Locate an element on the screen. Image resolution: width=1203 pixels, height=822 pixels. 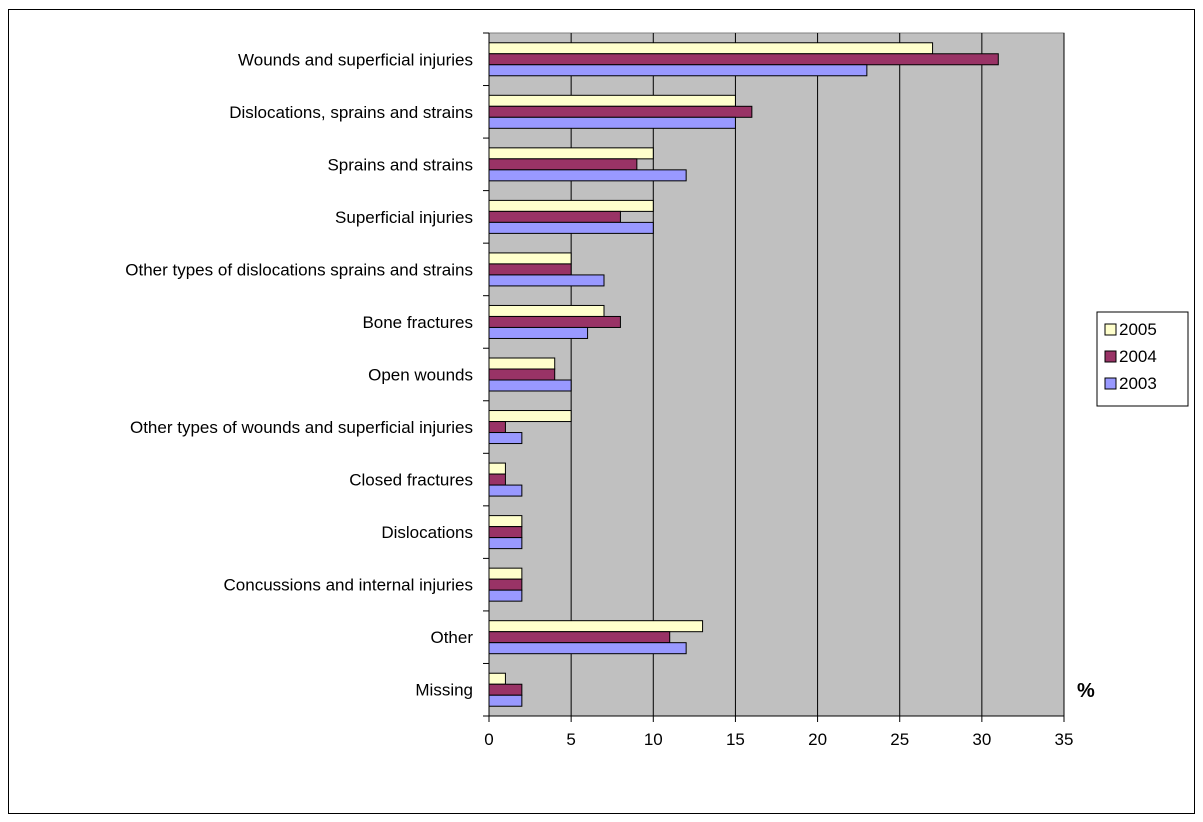
category-label: Dislocations is located at coordinates (427, 532).